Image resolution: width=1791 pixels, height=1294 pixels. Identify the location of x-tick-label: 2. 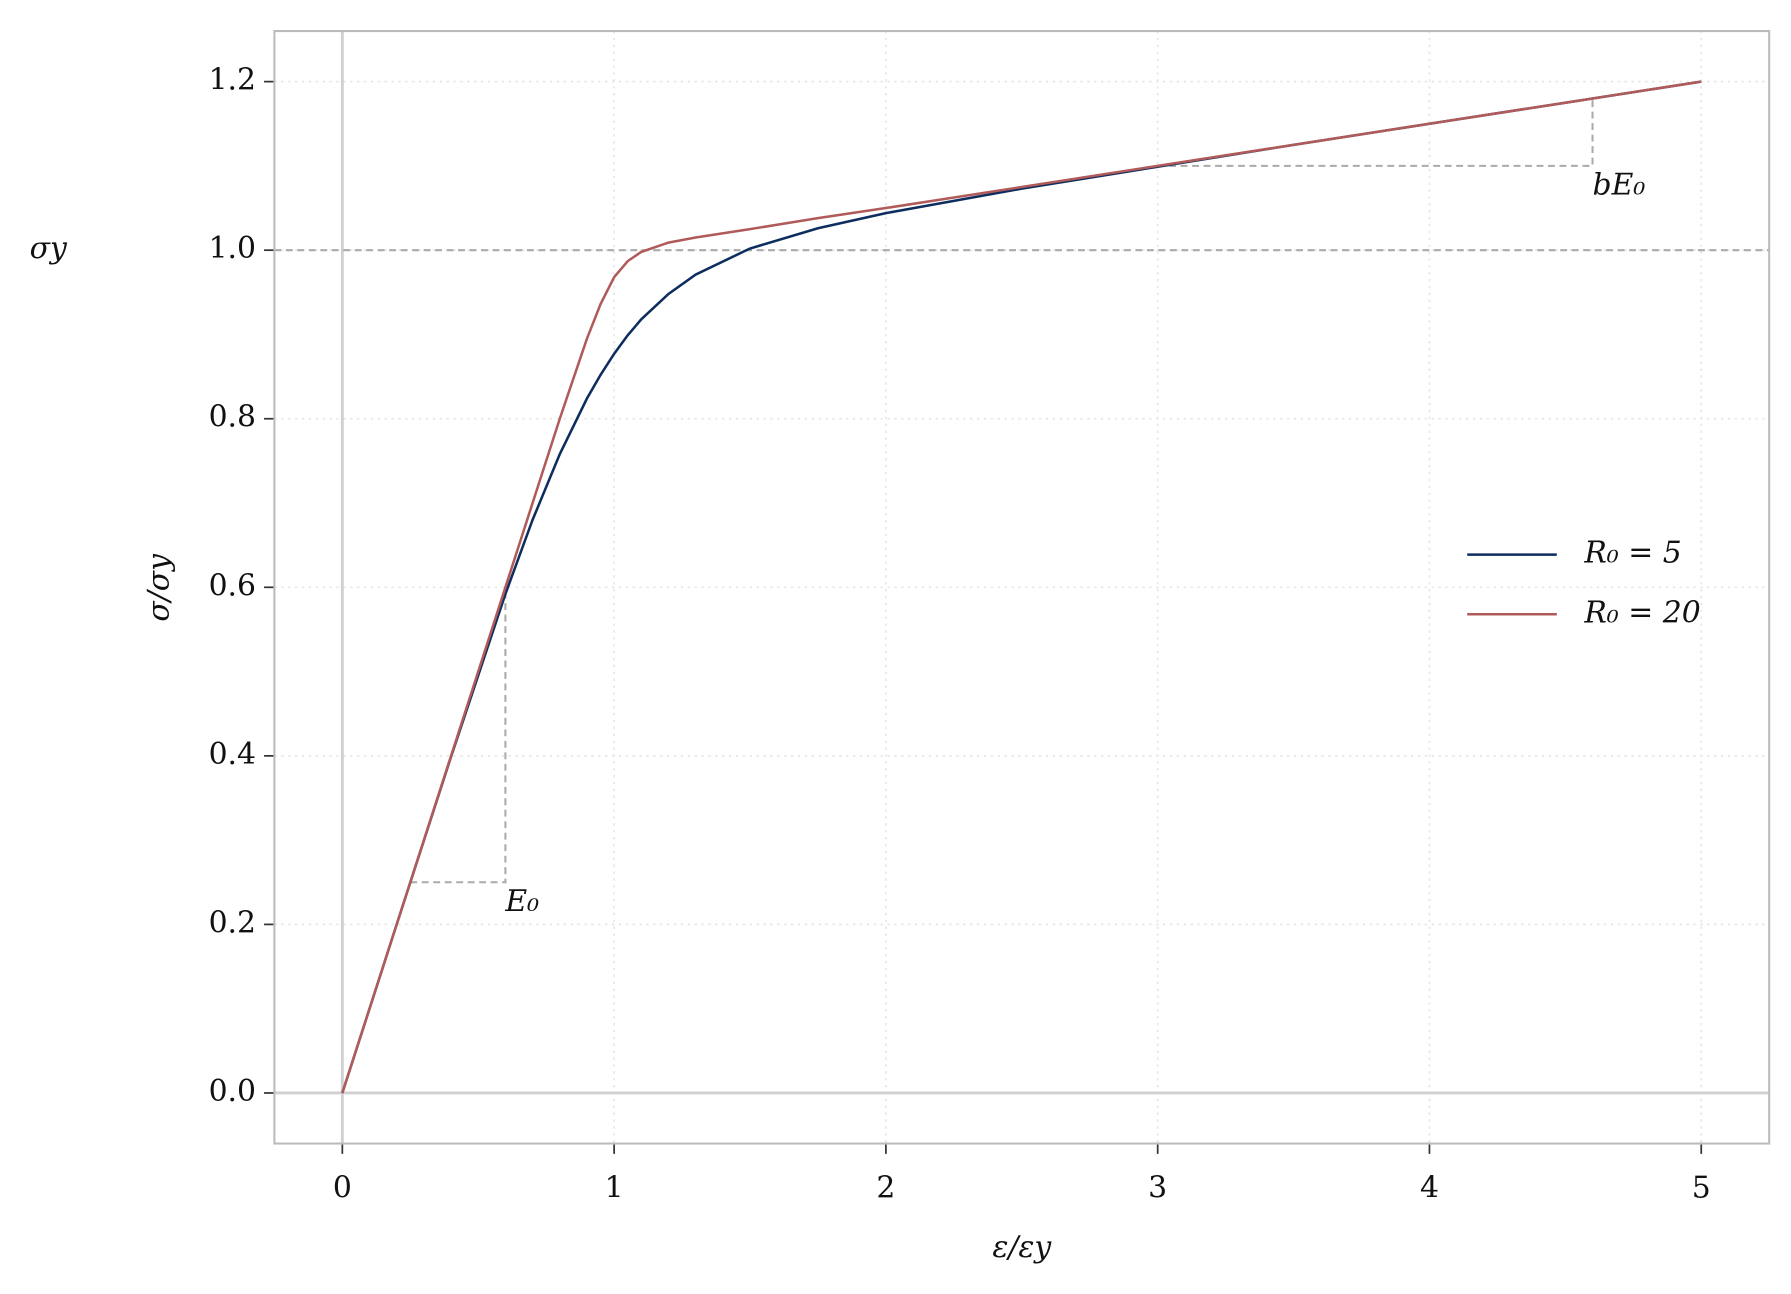
(885, 1187).